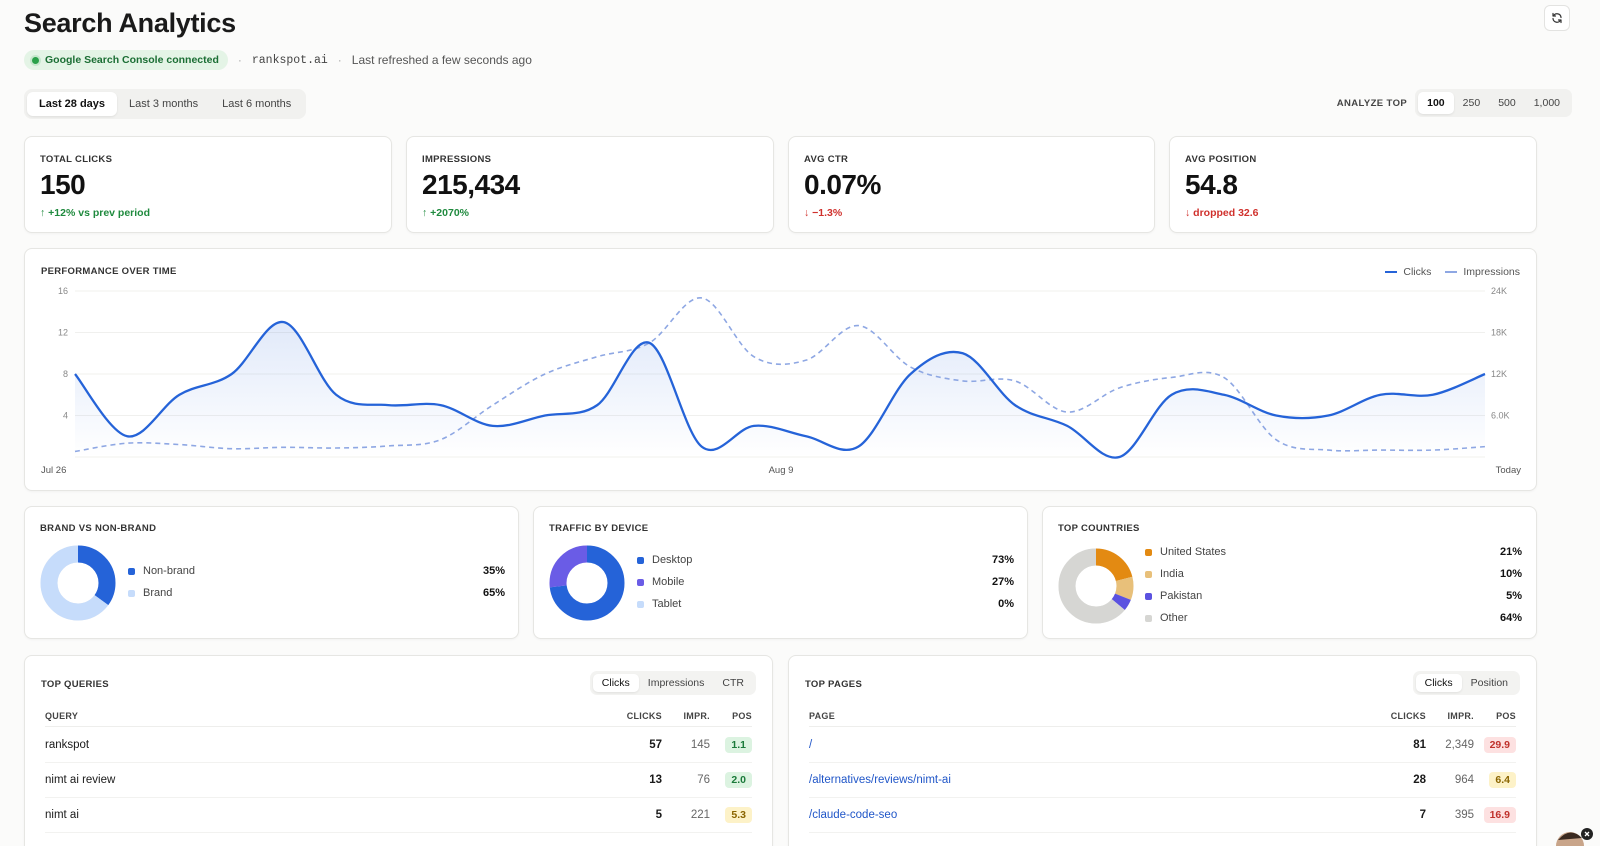  Describe the element at coordinates (75, 684) in the screenshot. I see `card-title: TOP QUERIES` at that location.